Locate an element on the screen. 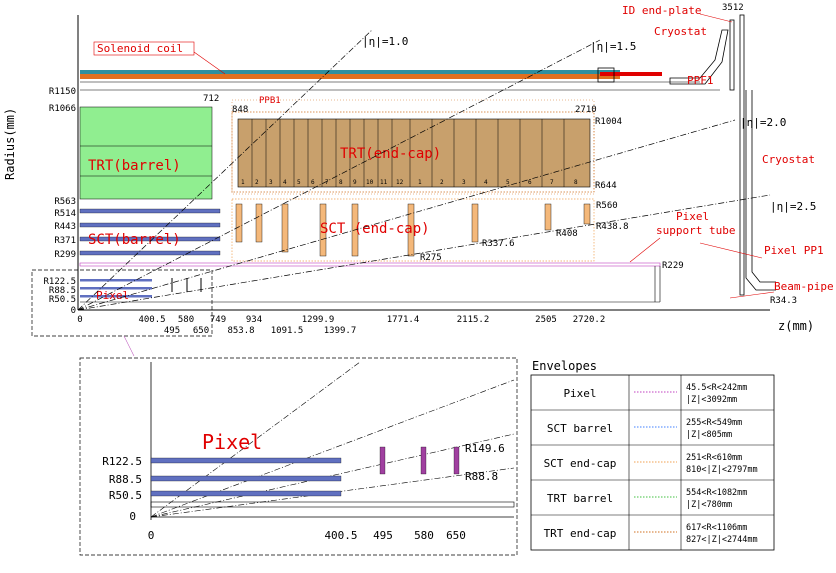  envelope-name: TRT end-cap is located at coordinates (580, 533).